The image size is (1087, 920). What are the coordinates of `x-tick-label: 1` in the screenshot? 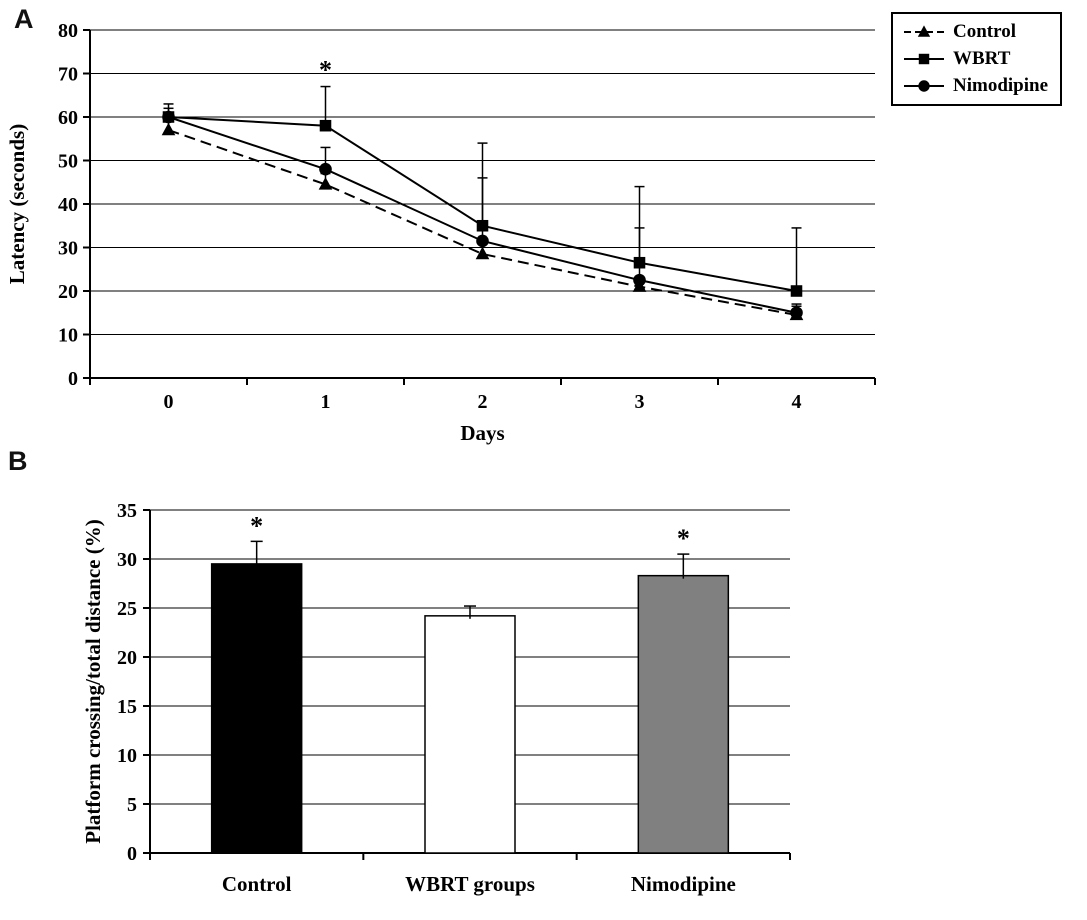 It's located at (326, 402).